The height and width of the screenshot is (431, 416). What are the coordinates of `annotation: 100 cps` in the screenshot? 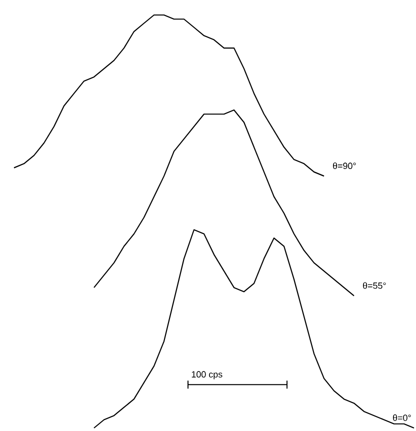 It's located at (207, 375).